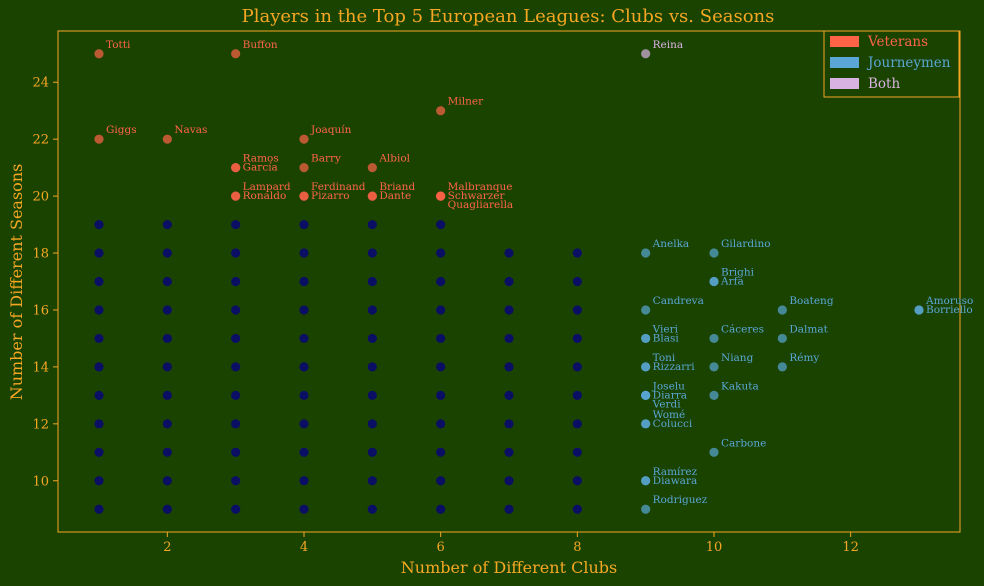 This screenshot has height=586, width=984. I want to click on point-label: Ramírez, so click(675, 472).